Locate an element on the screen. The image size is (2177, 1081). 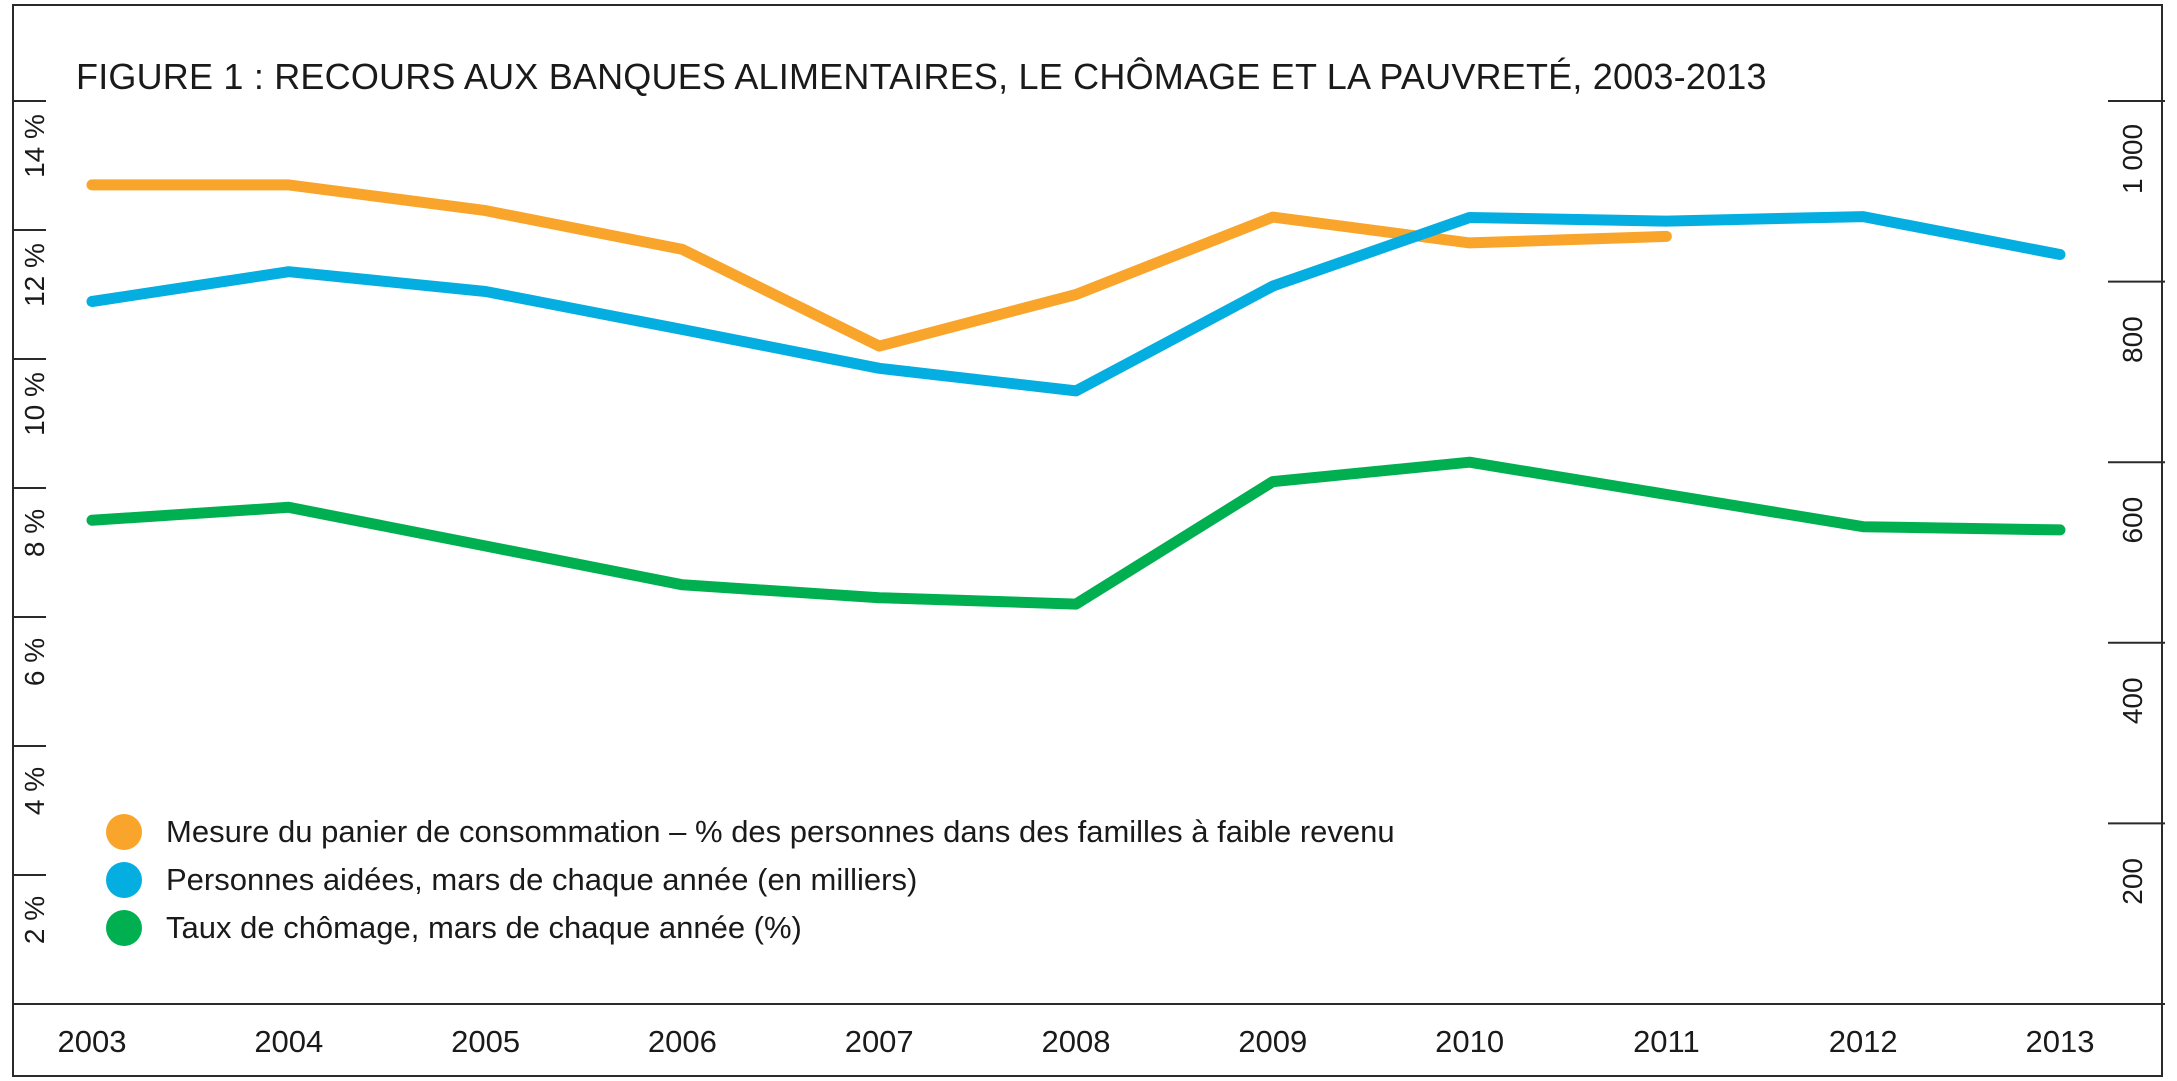
x-axis-label: 2013 is located at coordinates (2060, 1041).